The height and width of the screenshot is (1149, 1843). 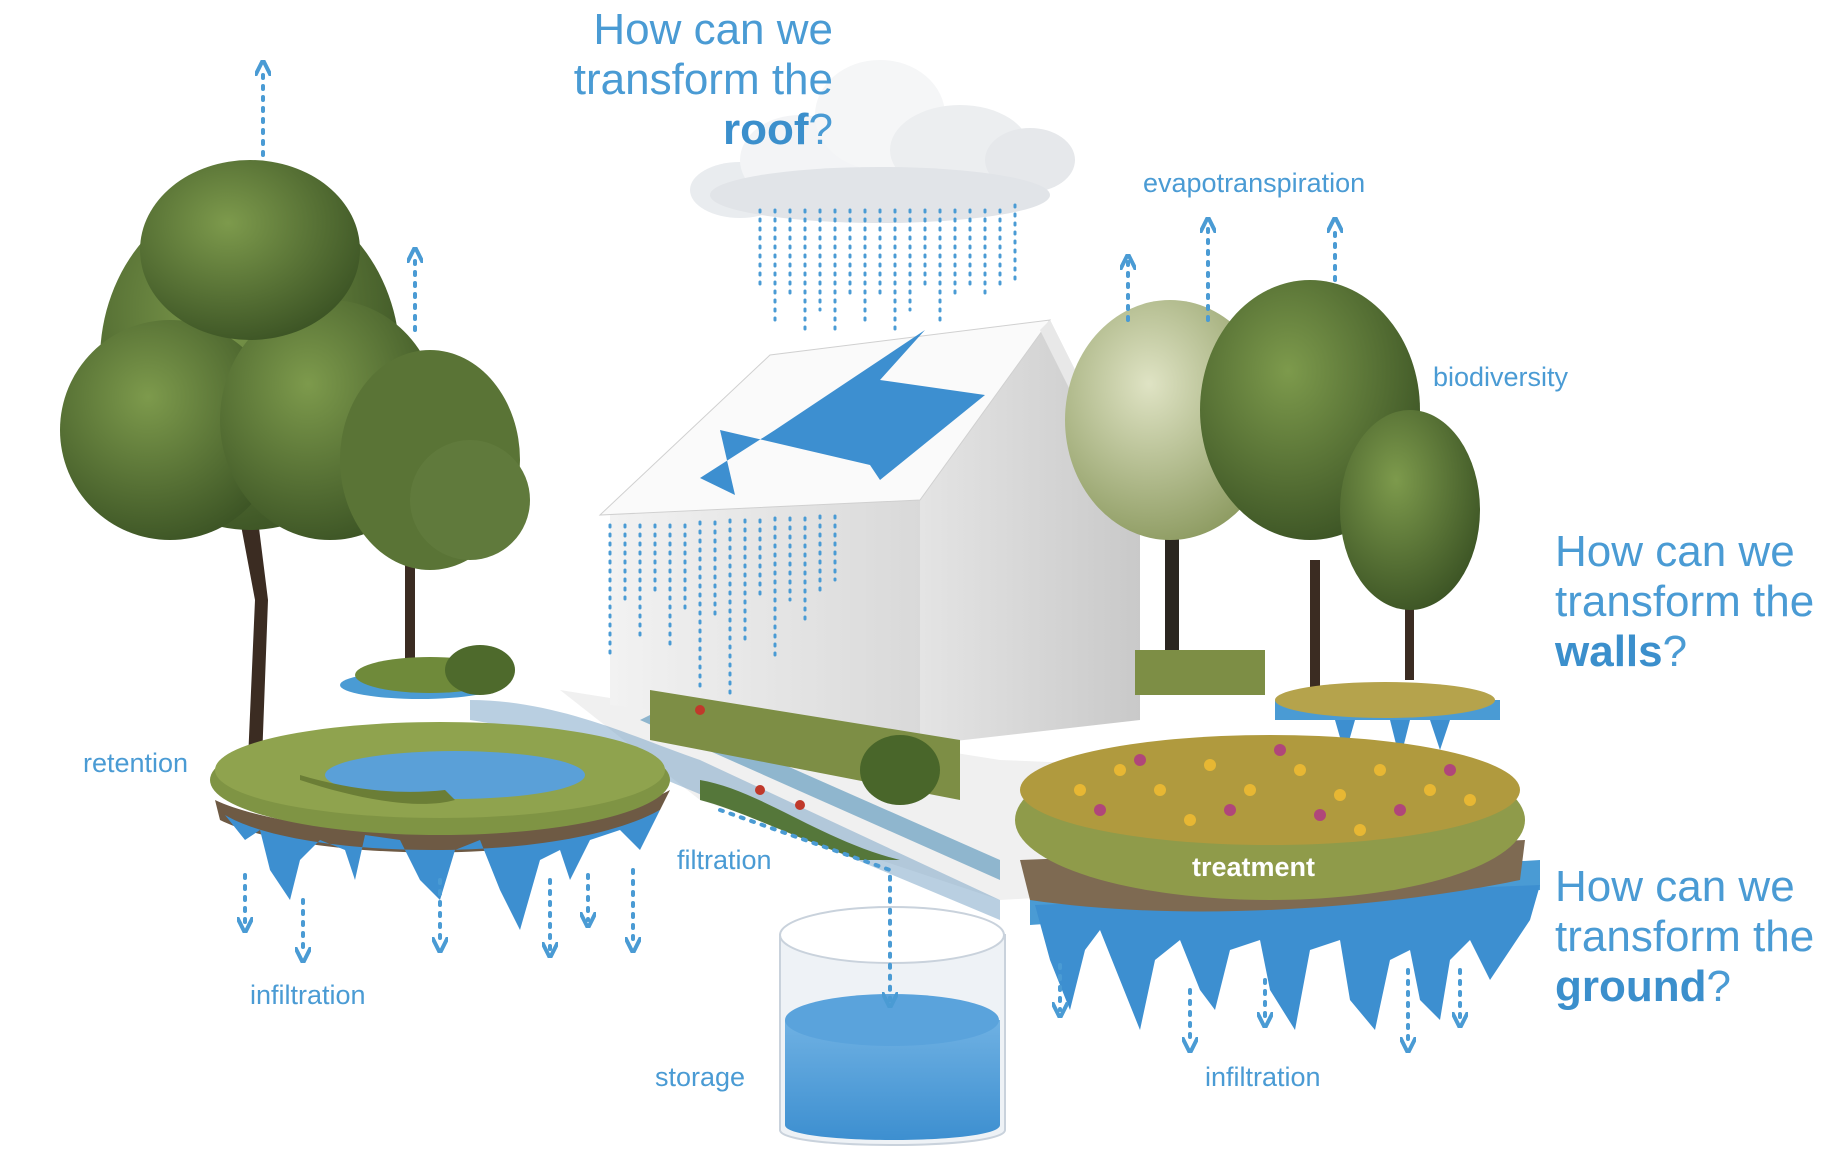 I want to click on question-walls-line1: How can we, so click(x=1675, y=551).